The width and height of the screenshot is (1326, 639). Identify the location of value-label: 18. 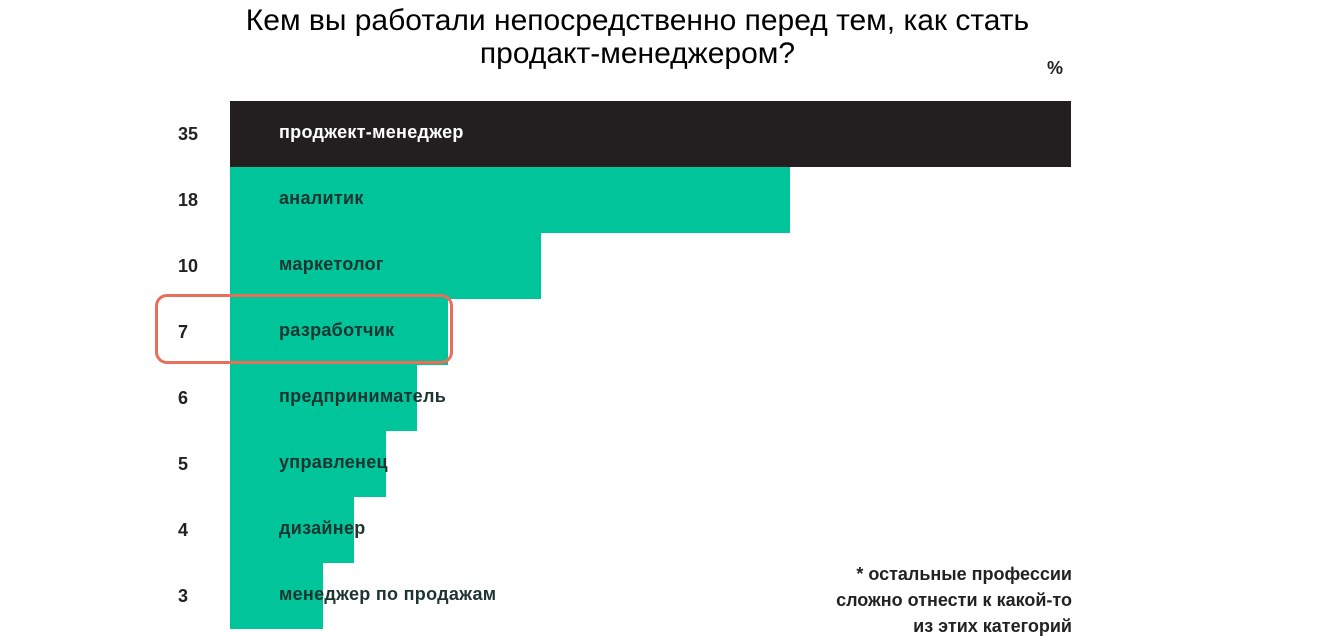
(188, 200).